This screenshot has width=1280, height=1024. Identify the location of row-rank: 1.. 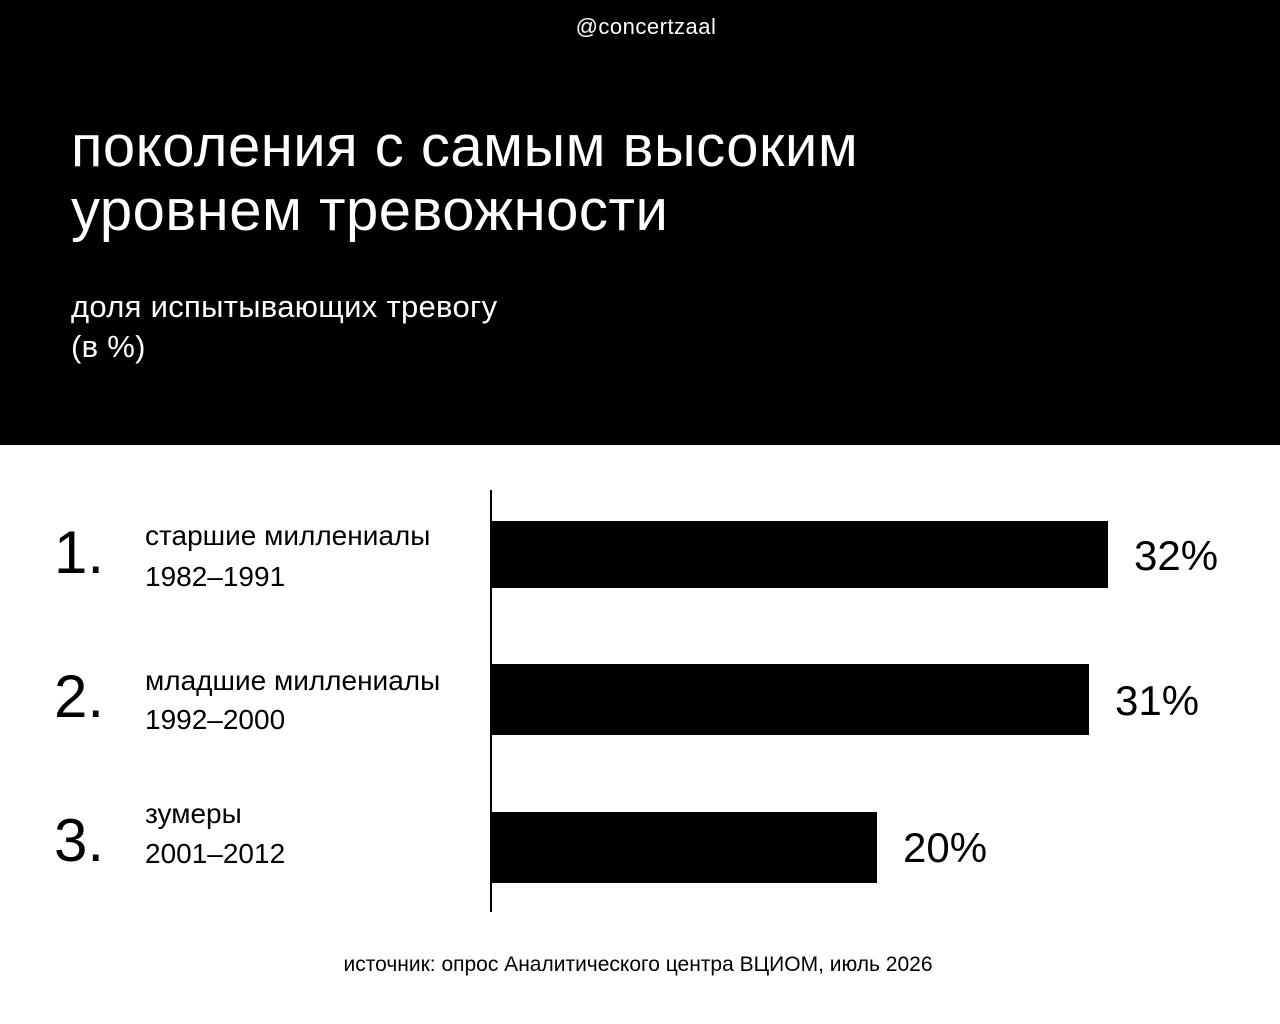
(79, 552).